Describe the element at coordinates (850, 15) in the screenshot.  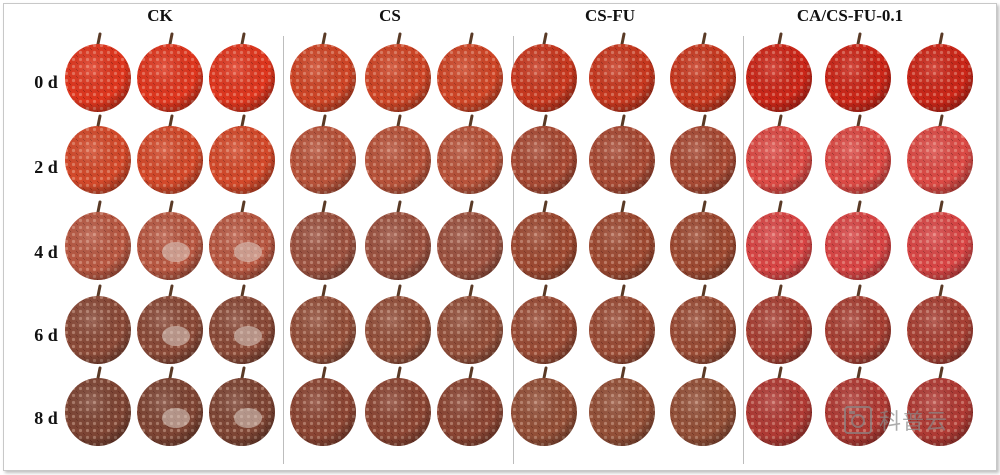
I see `column-title-ca-cs-fu: CA/CS-FU-0.1` at that location.